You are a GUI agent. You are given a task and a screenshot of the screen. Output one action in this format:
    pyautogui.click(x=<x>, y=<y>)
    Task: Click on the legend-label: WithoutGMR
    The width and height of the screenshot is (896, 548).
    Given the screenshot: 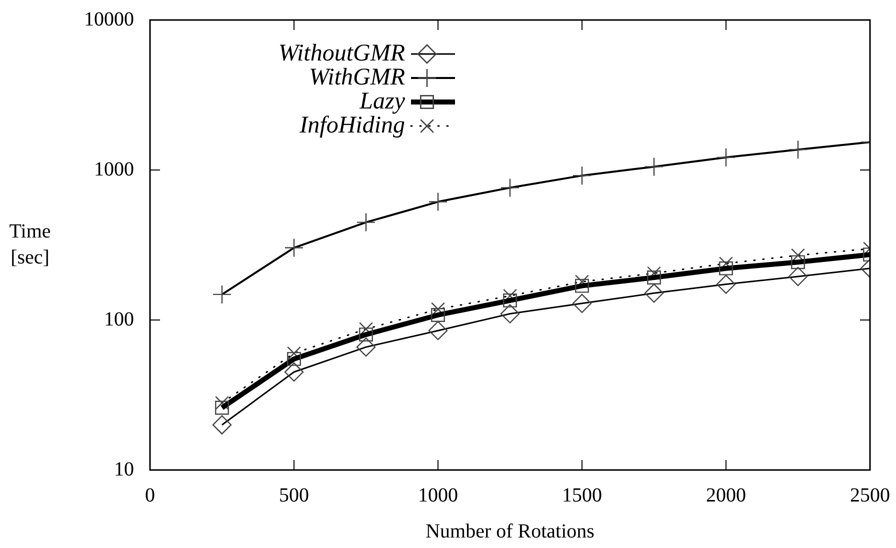 What is the action you would take?
    pyautogui.click(x=342, y=53)
    